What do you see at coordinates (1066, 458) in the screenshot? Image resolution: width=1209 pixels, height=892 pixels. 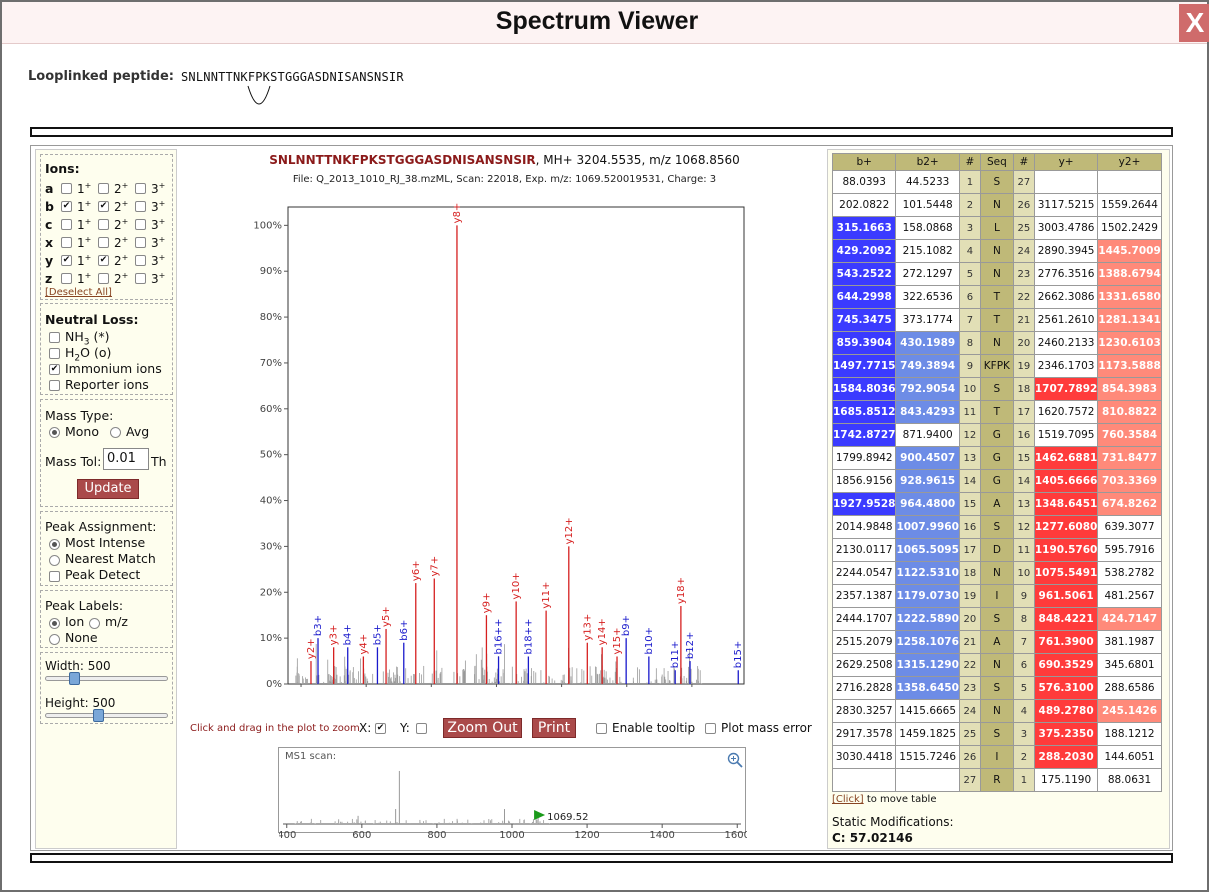 I see `table-cell: 1462.6881` at bounding box center [1066, 458].